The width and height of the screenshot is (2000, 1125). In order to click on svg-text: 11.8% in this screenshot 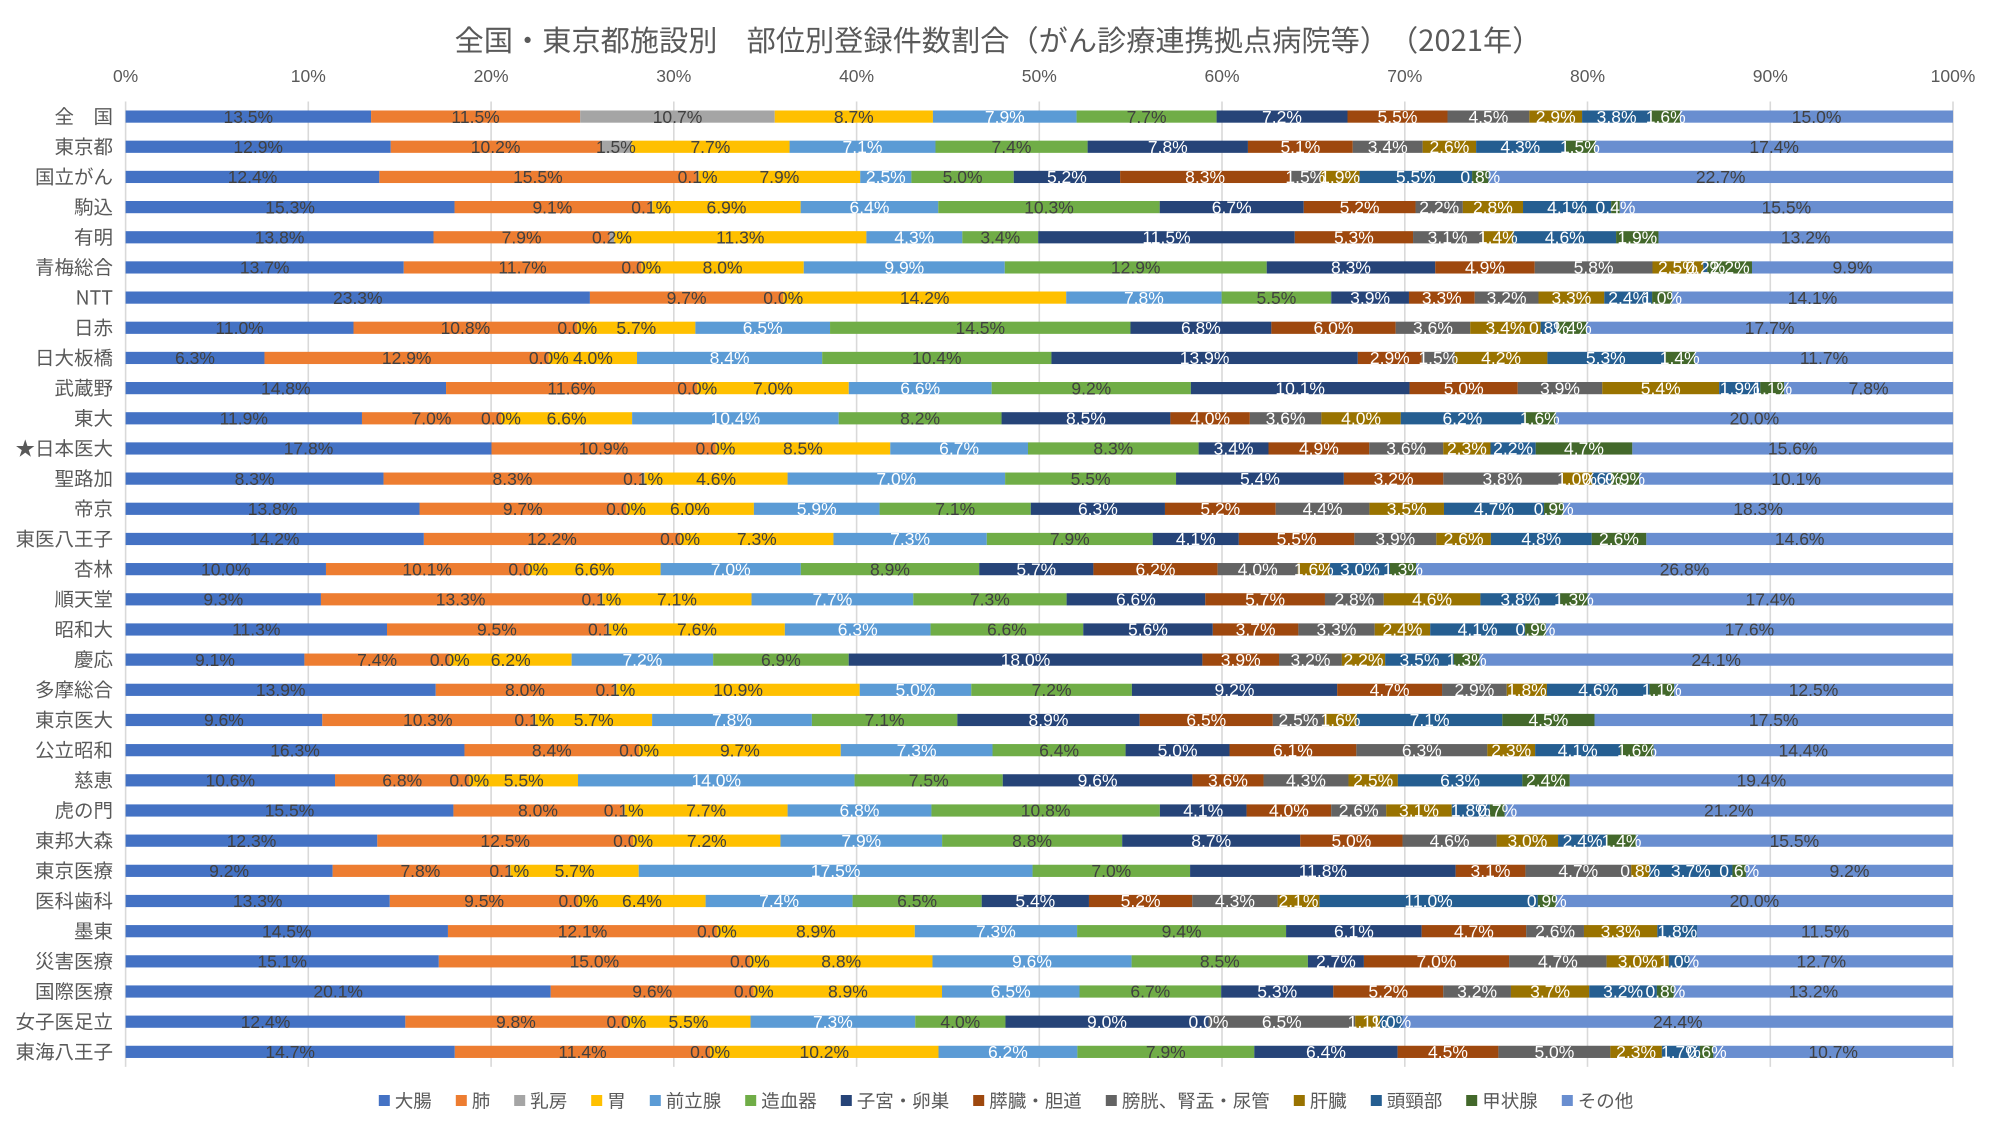, I will do `click(1323, 871)`.